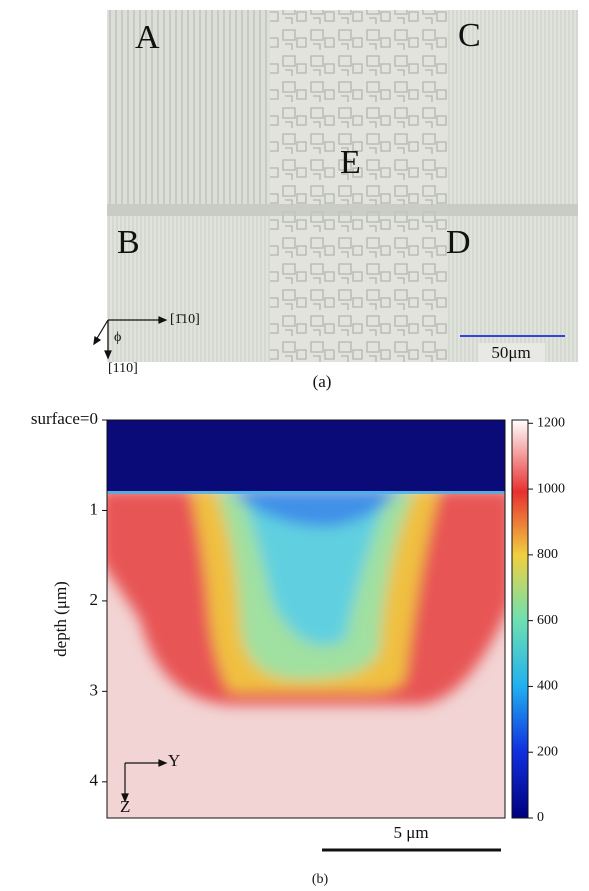 This screenshot has height=891, width=589. Describe the element at coordinates (60, 619) in the screenshot. I see `y-axis-label: depth (μm)` at that location.